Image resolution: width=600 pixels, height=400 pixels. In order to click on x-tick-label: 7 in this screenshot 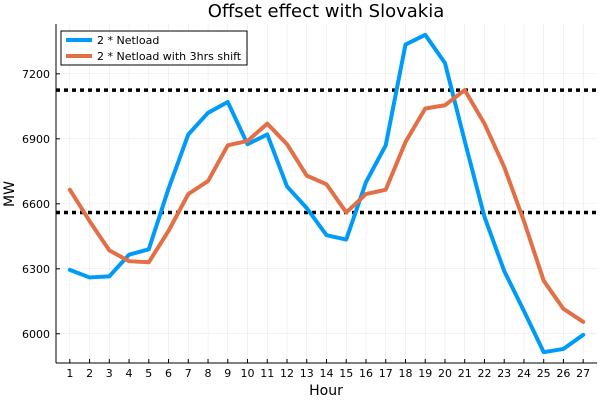, I will do `click(188, 373)`.